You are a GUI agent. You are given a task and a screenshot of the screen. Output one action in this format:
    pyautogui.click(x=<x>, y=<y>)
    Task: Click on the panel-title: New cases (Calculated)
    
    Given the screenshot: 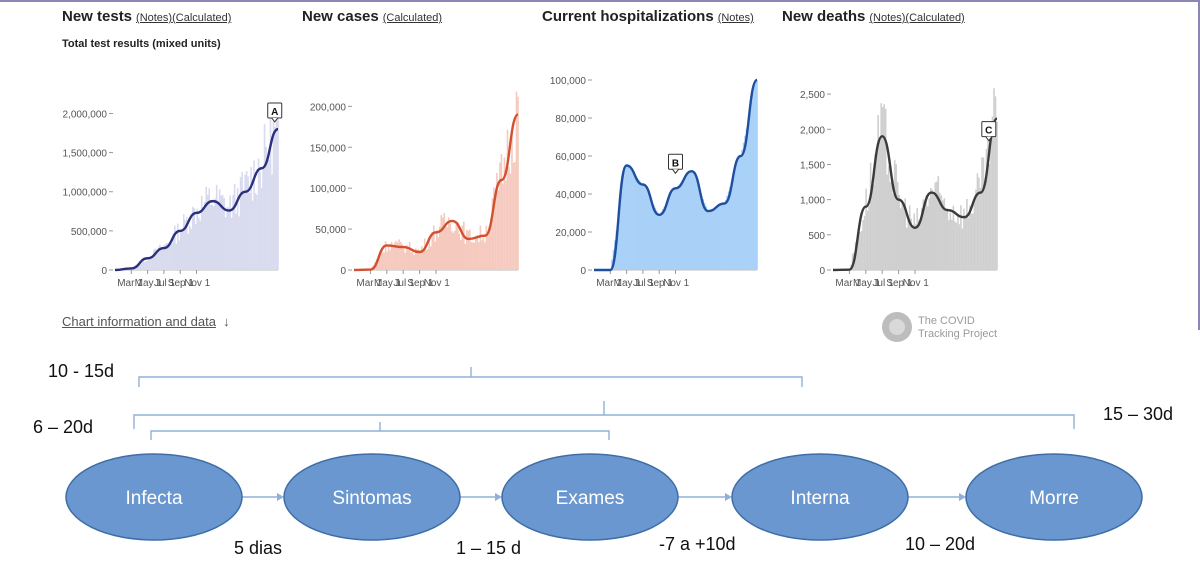 What is the action you would take?
    pyautogui.click(x=372, y=16)
    